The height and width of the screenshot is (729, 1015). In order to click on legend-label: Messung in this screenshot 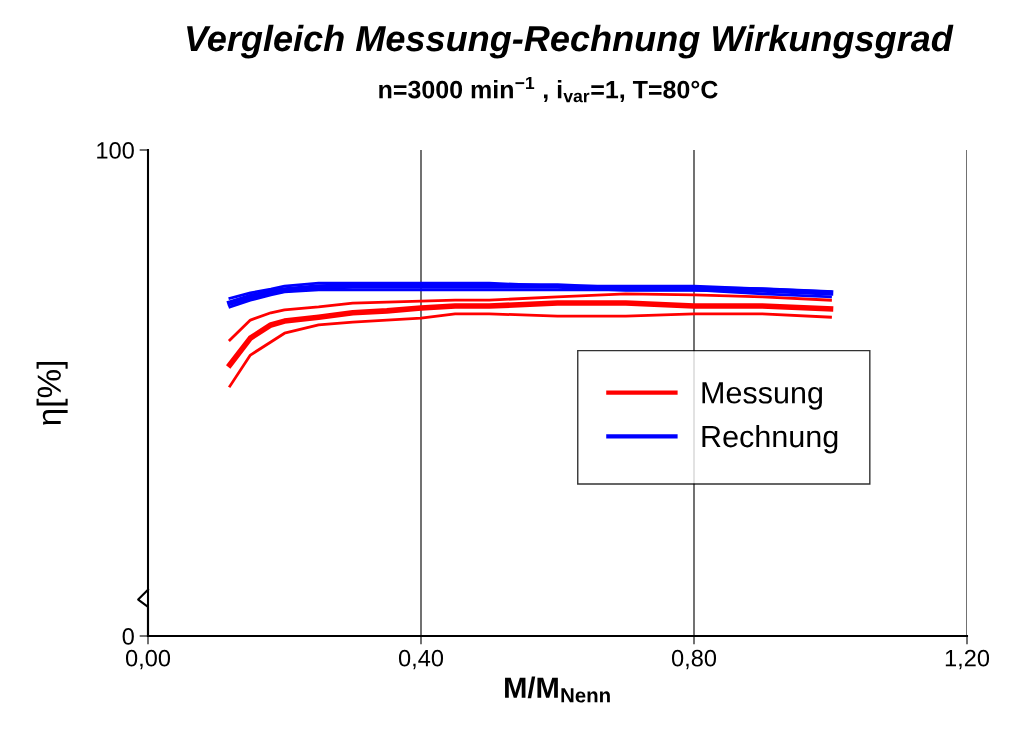, I will do `click(762, 396)`.